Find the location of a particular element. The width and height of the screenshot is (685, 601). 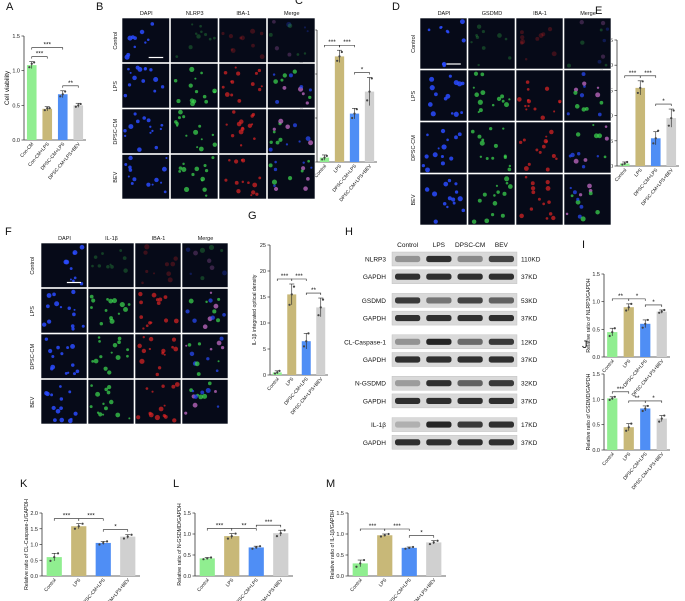

y-tick-label: 1.5 is located at coordinates (596, 275).